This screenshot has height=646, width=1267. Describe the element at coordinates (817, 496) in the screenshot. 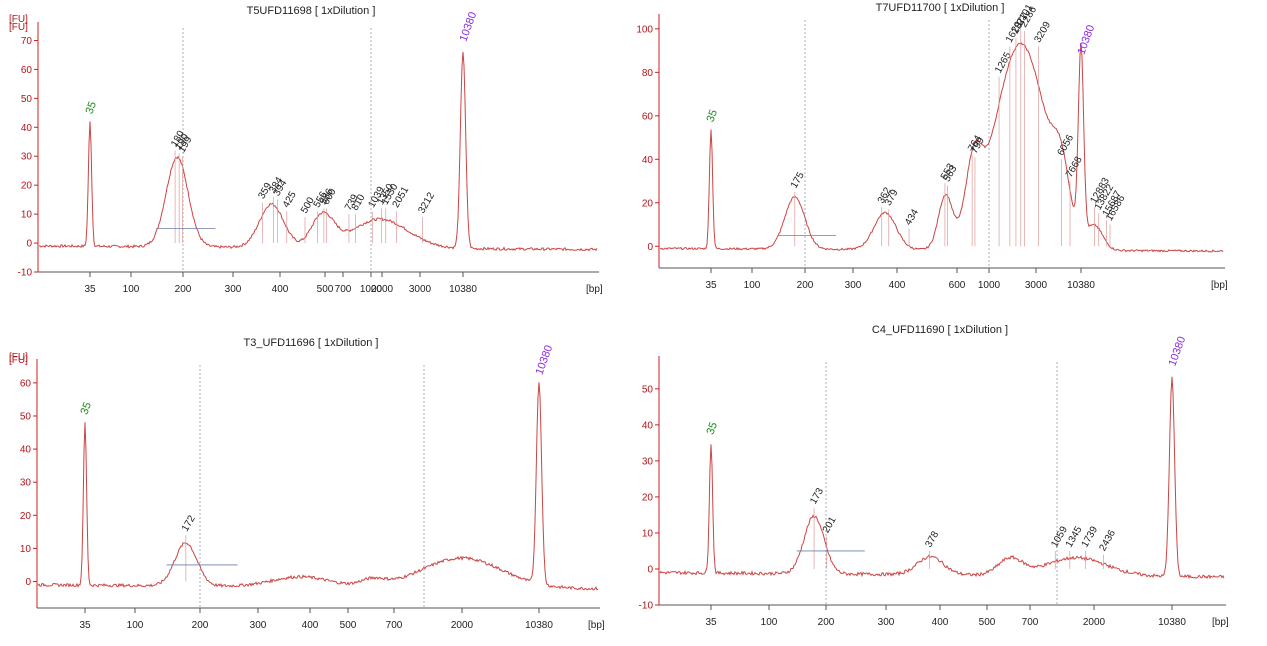

I see `peak-label: 173` at that location.